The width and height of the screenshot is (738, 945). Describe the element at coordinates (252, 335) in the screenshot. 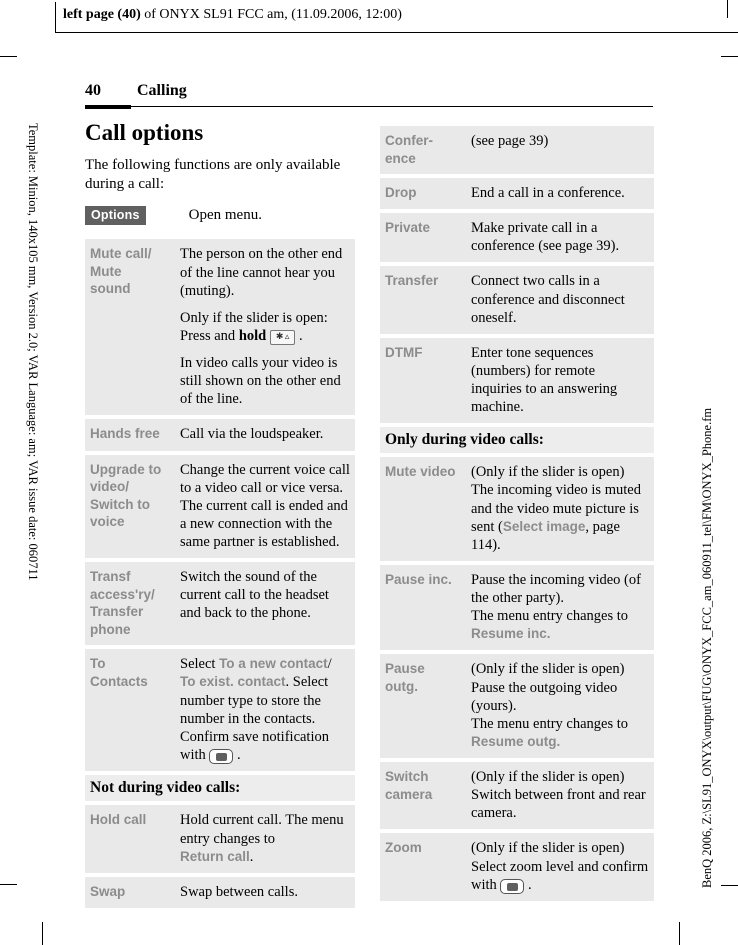

I see `bold-text: hold` at that location.